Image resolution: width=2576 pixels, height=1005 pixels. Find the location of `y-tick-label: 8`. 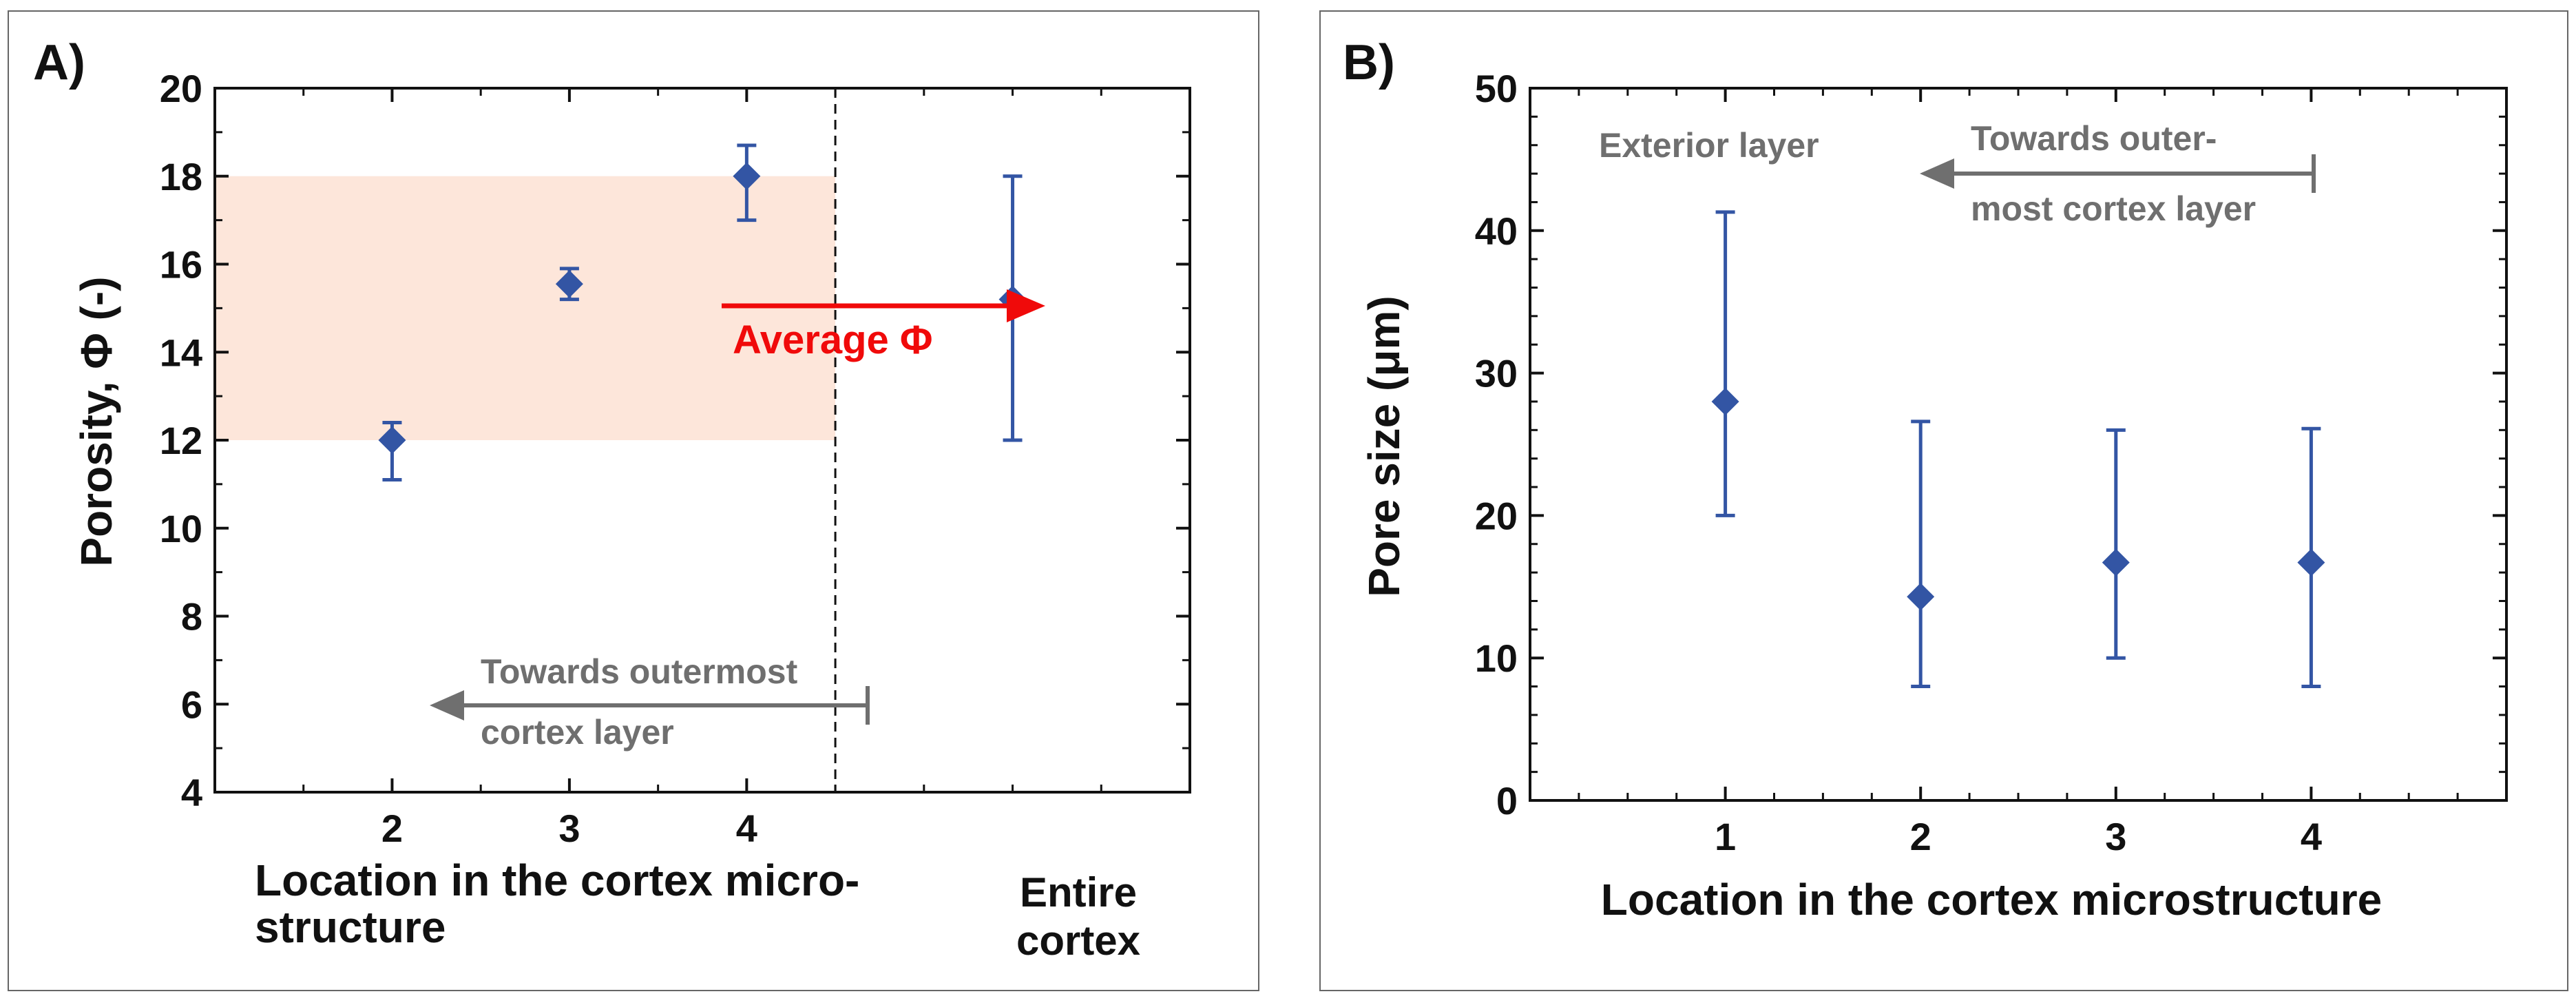

y-tick-label: 8 is located at coordinates (191, 617).